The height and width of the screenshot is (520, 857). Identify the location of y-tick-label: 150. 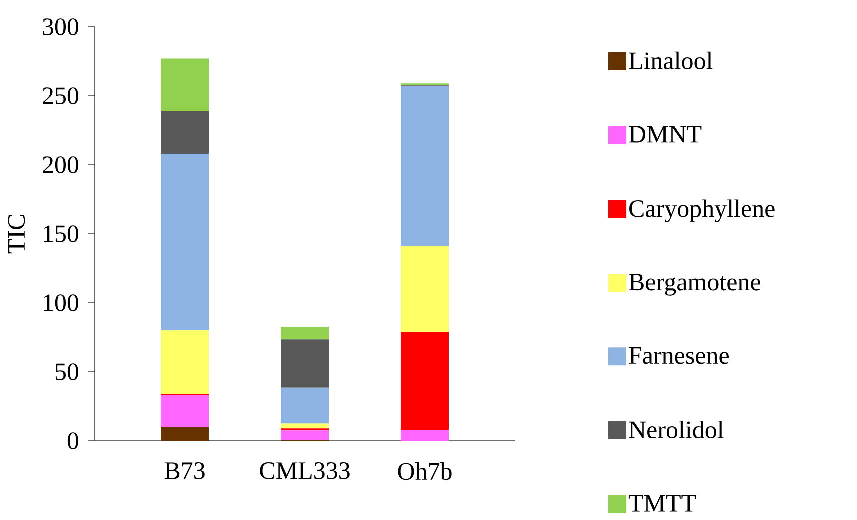
(61, 234).